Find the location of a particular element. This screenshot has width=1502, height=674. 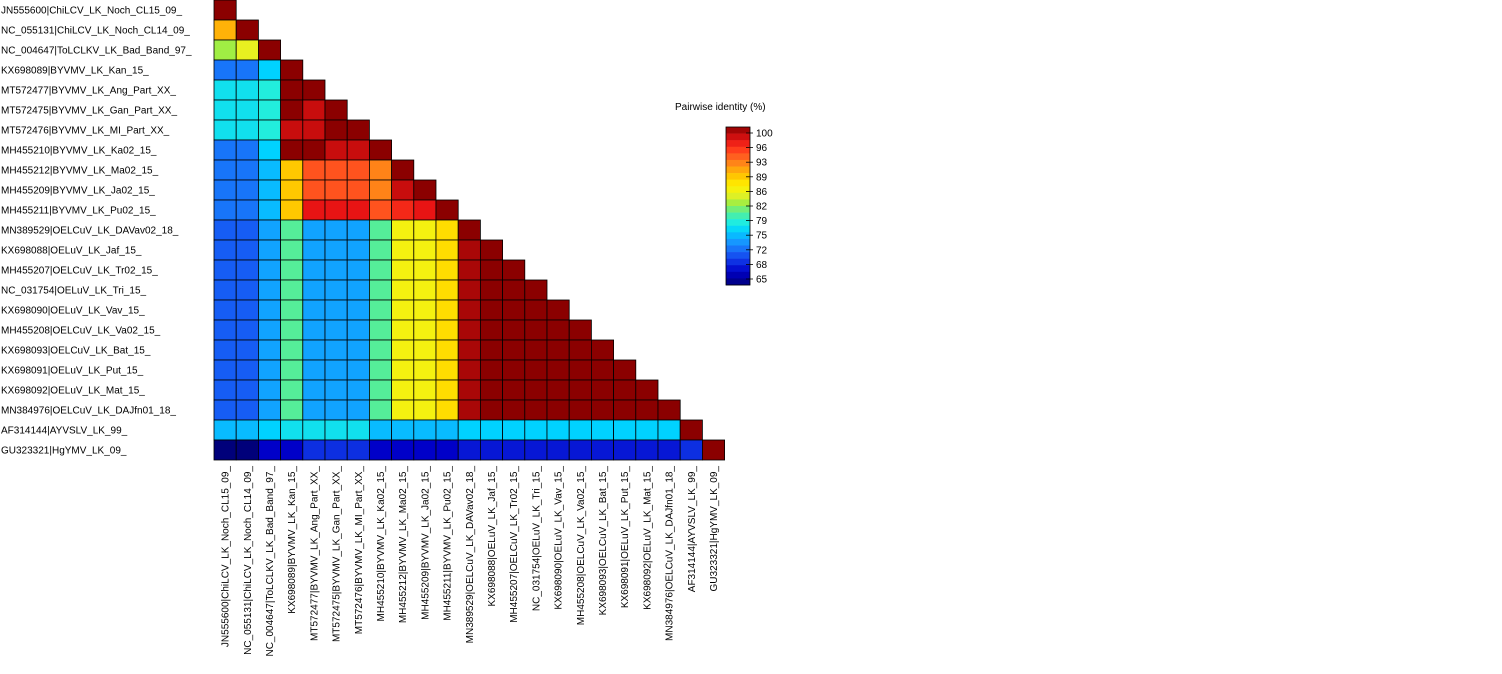

cell-r14-c1 is located at coordinates (247, 290).